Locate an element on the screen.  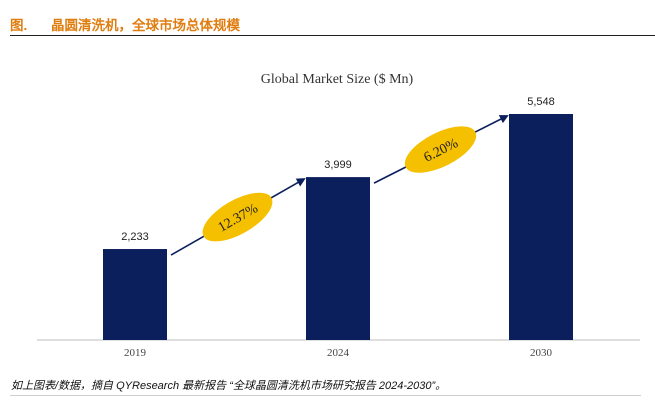
figure-label: 图. is located at coordinates (19, 25).